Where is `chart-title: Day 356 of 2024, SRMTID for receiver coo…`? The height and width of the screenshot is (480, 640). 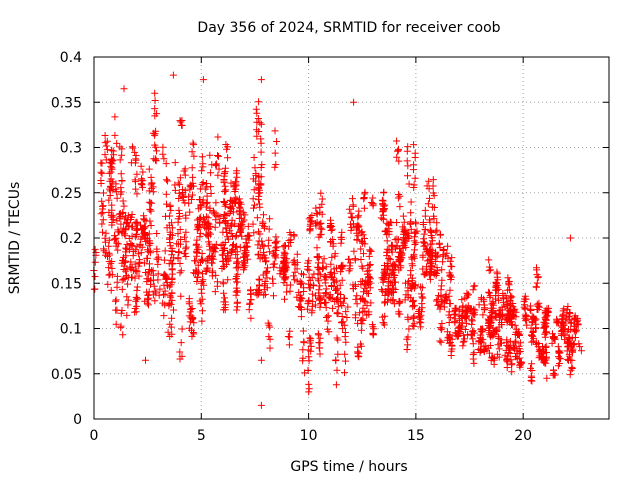
chart-title: Day 356 of 2024, SRMTID for receiver coo… is located at coordinates (348, 28).